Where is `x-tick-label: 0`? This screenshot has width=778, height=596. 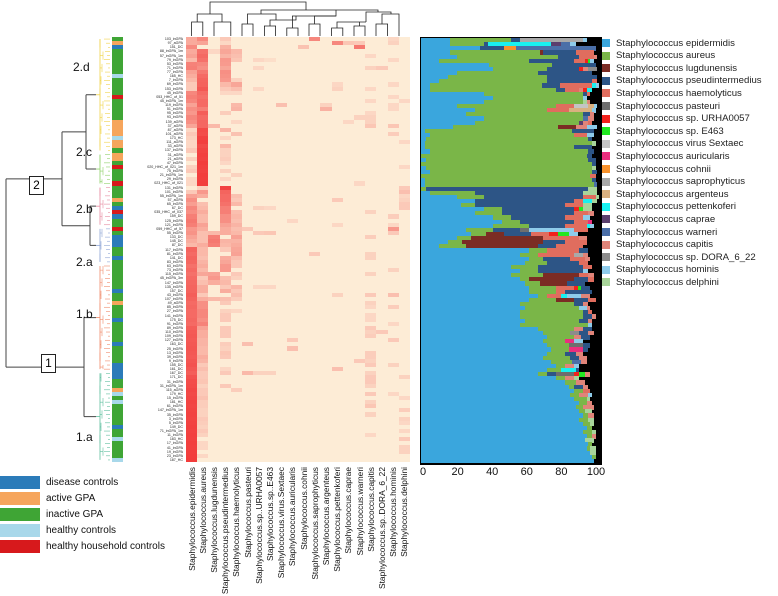 x-tick-label: 0 is located at coordinates (423, 472).